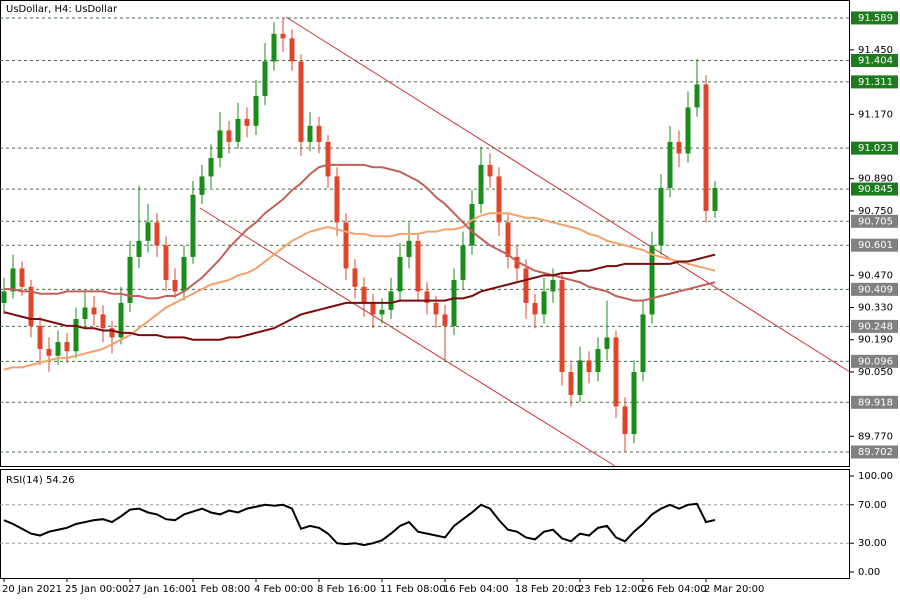  Describe the element at coordinates (96, 589) in the screenshot. I see `x-tick-label: 25 Jan 00:00` at that location.